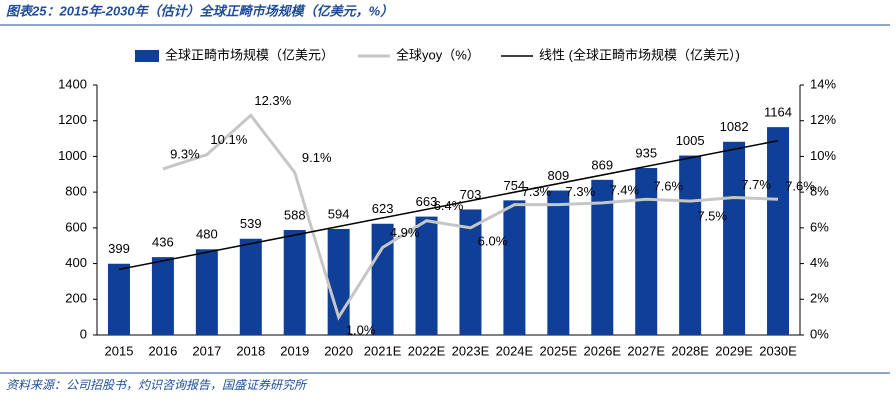 The width and height of the screenshot is (896, 406). Describe the element at coordinates (823, 119) in the screenshot. I see `y2-tick-label: 12%` at that location.